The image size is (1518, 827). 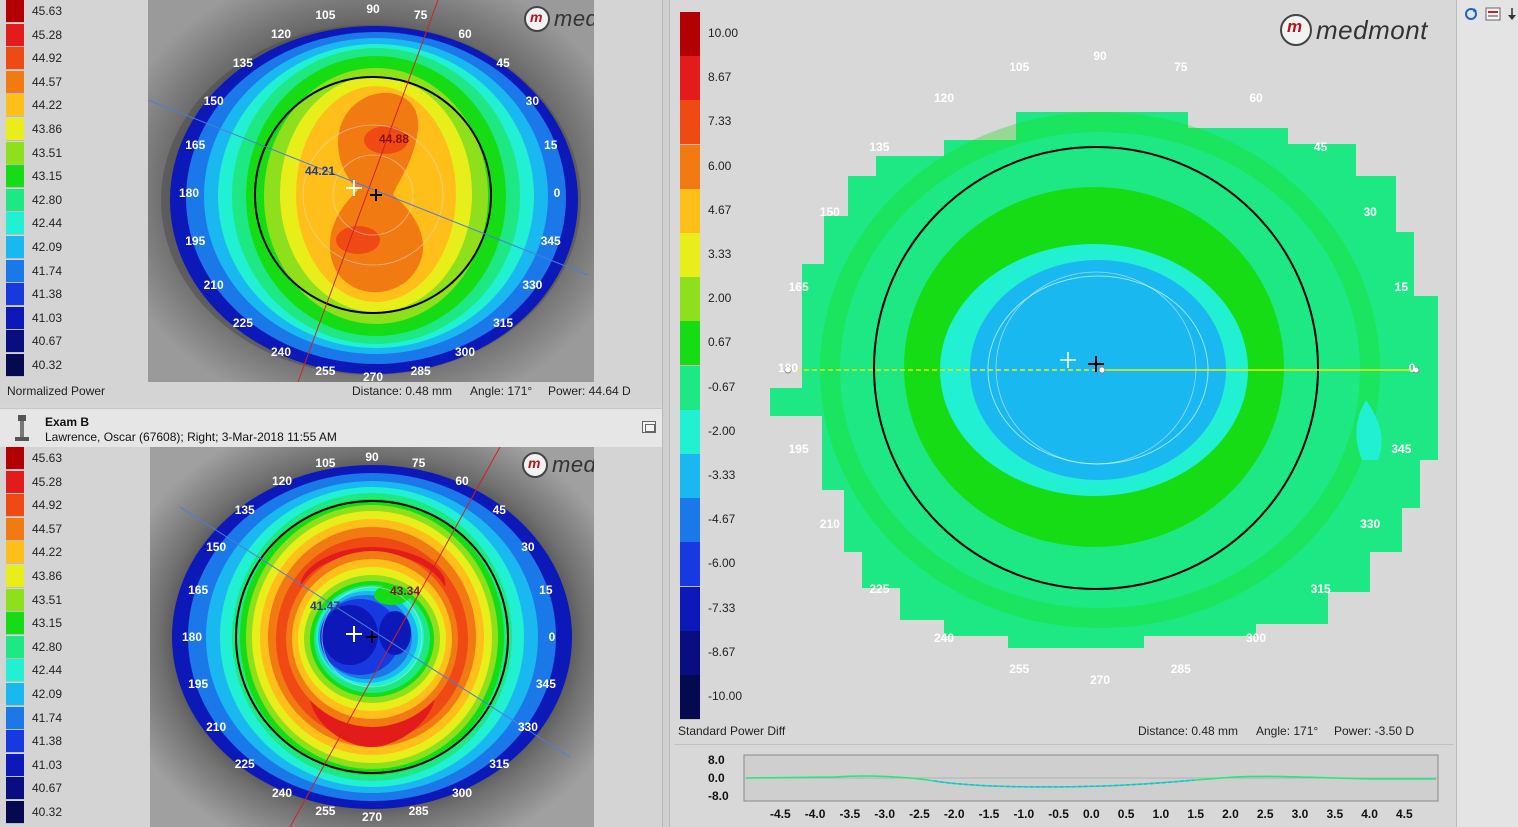 What do you see at coordinates (50, 35) in the screenshot?
I see `legend-row: 45.28` at bounding box center [50, 35].